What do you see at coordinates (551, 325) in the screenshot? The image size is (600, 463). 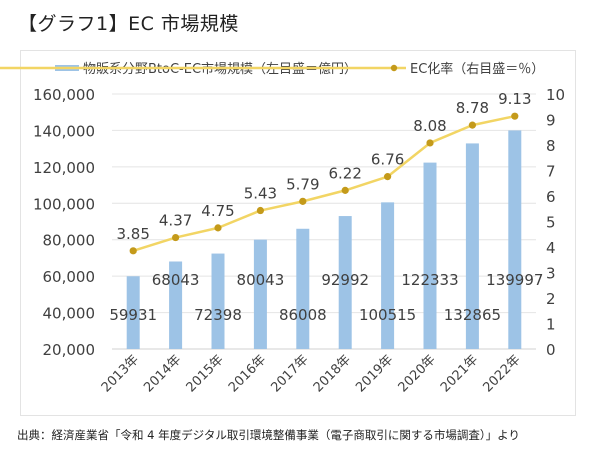 I see `y-right-tick-label: 1` at bounding box center [551, 325].